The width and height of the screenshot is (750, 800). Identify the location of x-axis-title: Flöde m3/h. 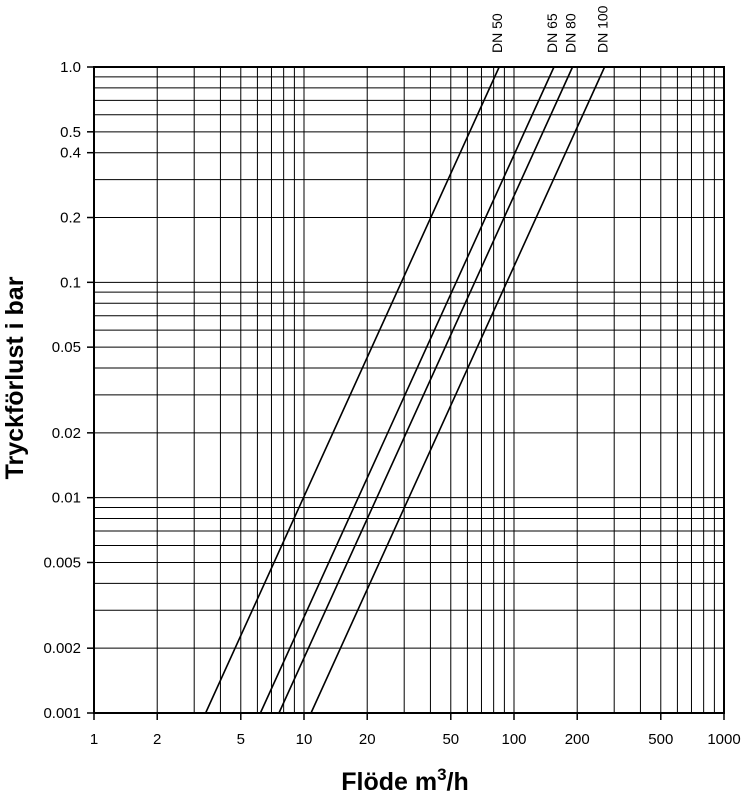
(405, 780).